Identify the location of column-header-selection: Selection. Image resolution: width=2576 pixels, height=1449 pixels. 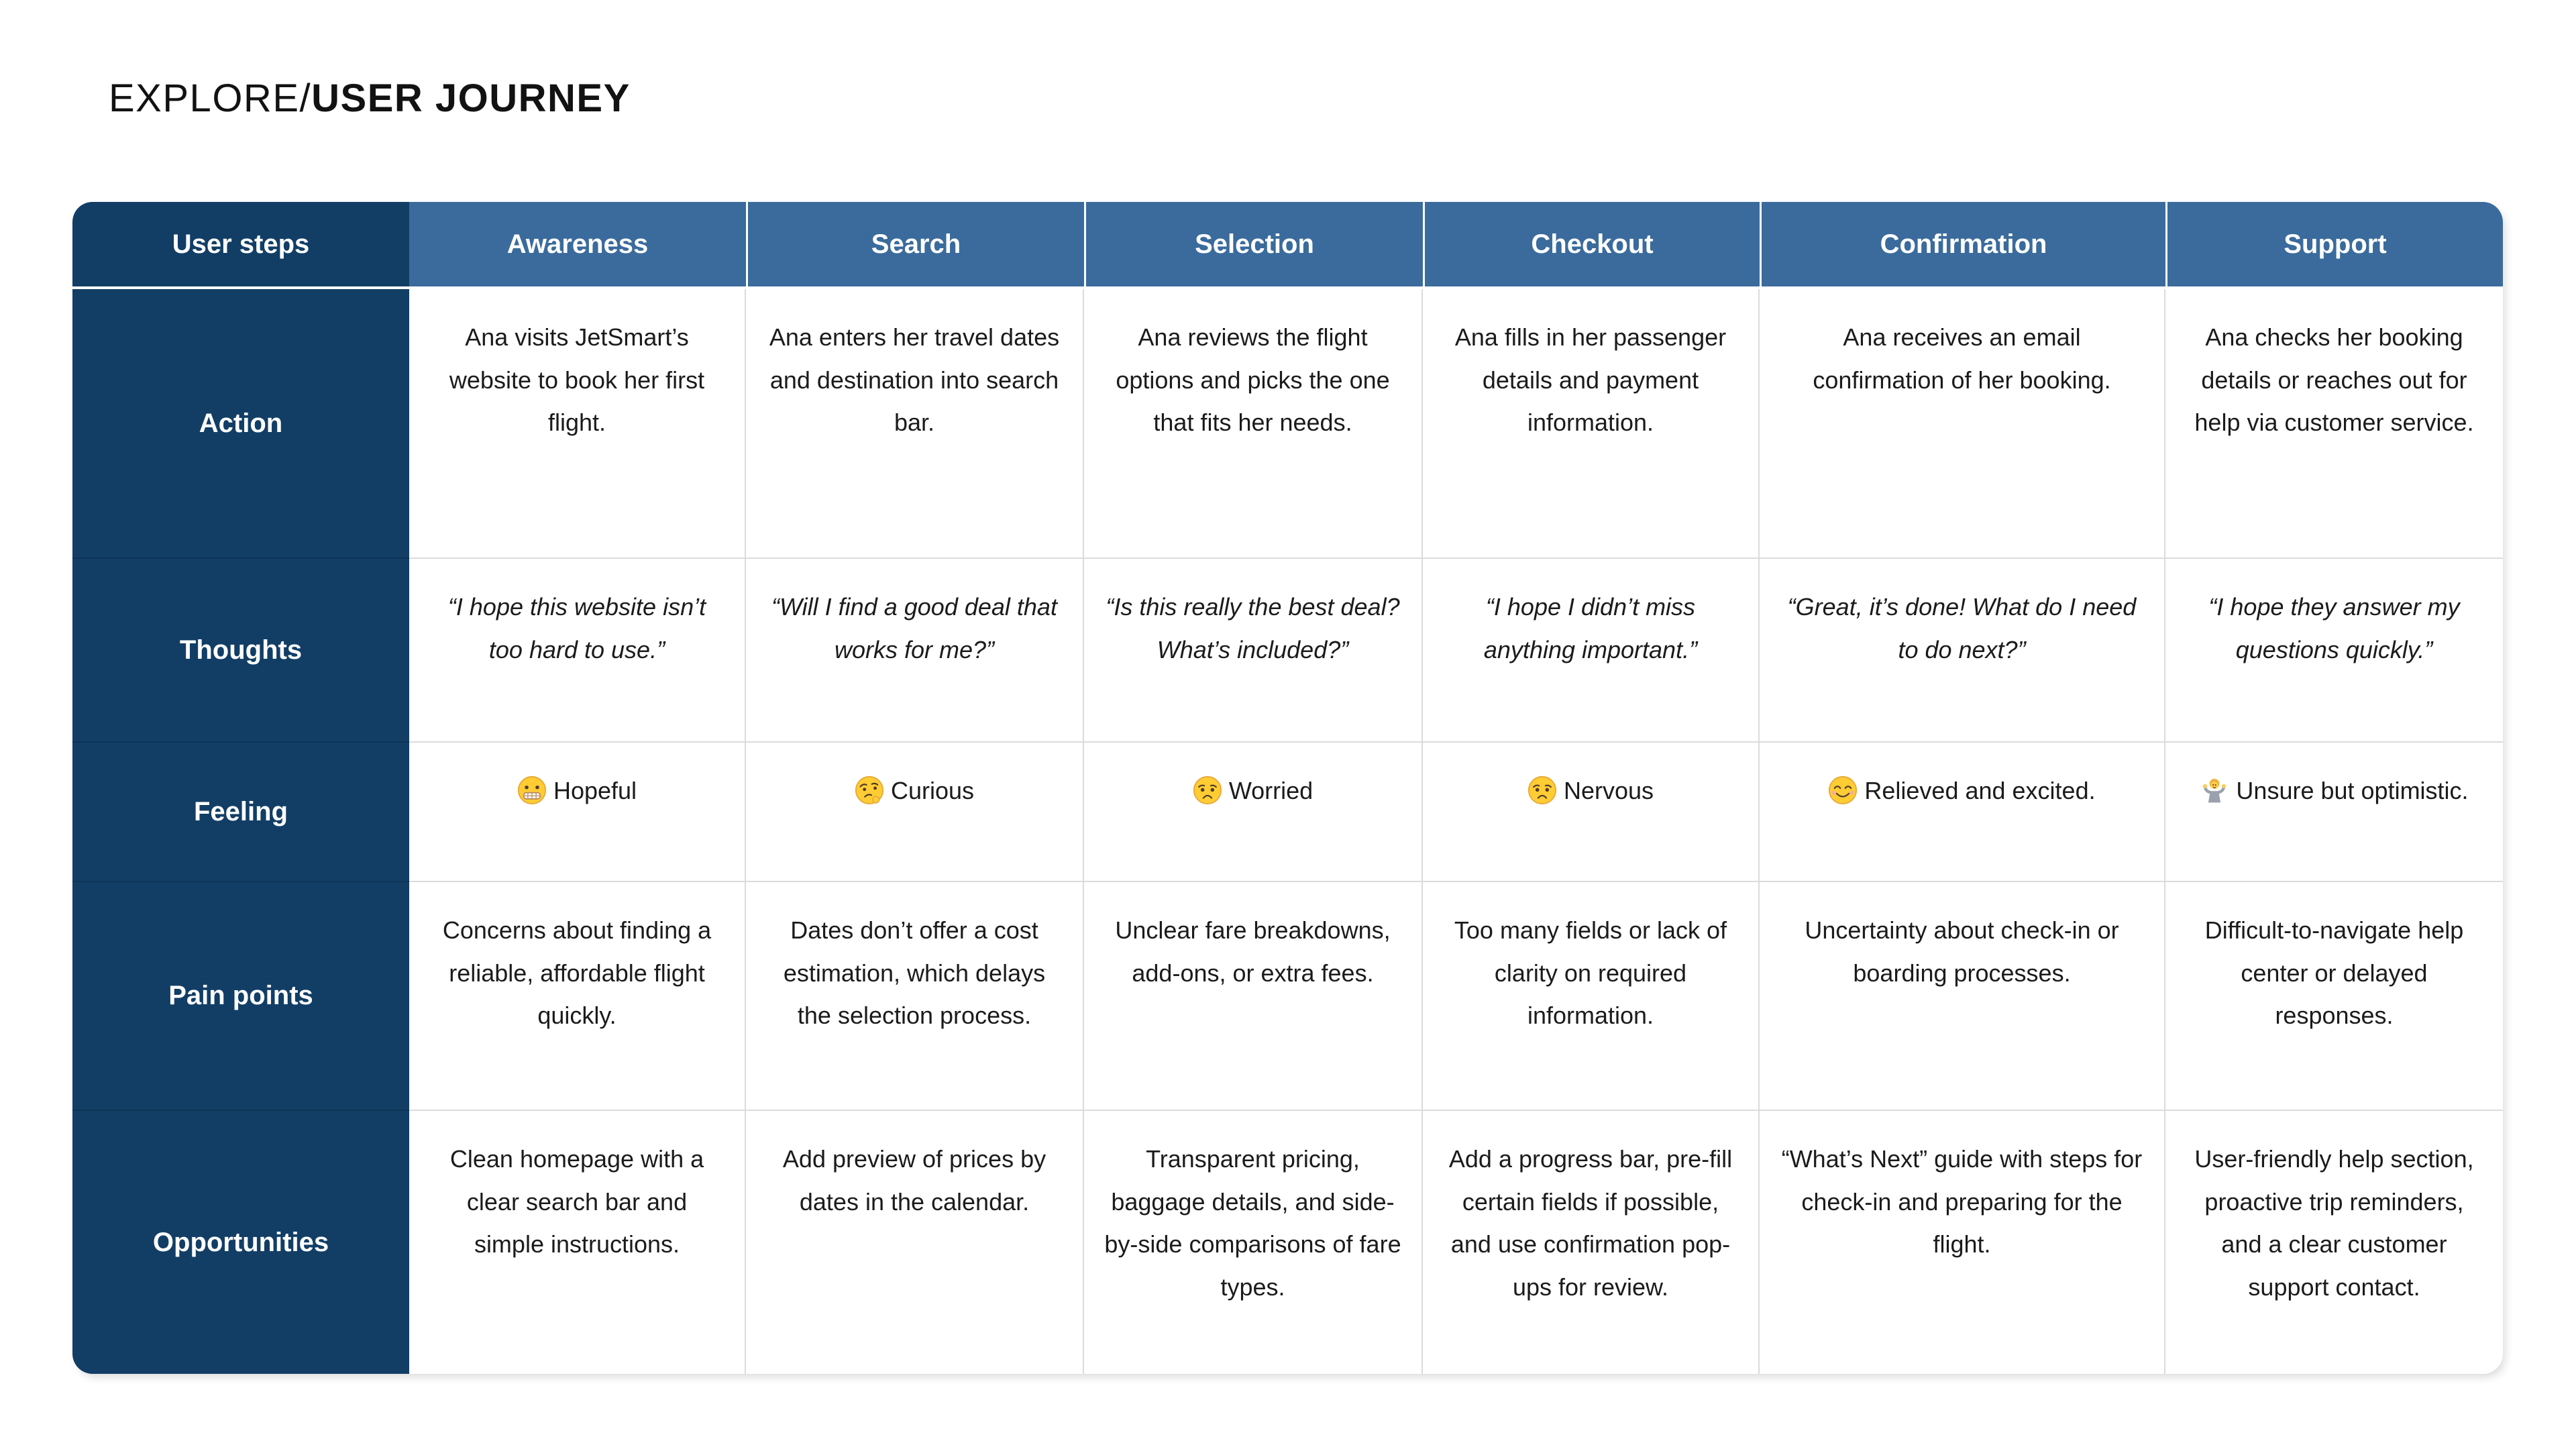
(1253, 245).